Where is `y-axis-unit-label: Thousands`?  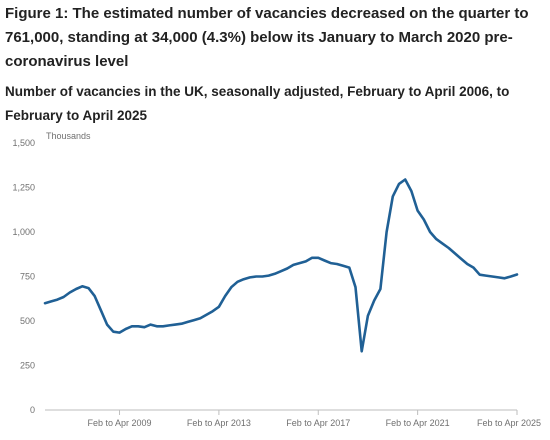
y-axis-unit-label: Thousands is located at coordinates (68, 136).